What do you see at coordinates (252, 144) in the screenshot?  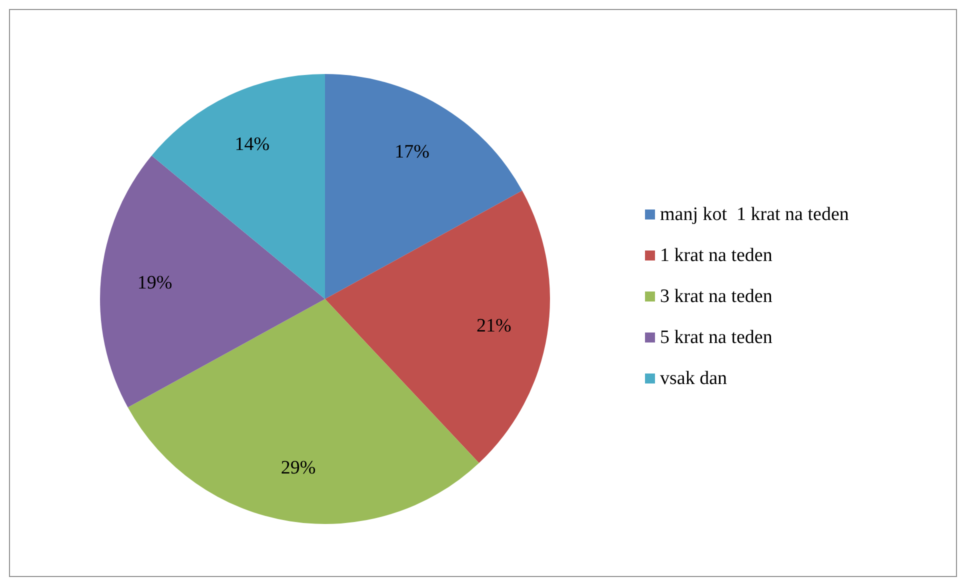 I see `data-label: 14%` at bounding box center [252, 144].